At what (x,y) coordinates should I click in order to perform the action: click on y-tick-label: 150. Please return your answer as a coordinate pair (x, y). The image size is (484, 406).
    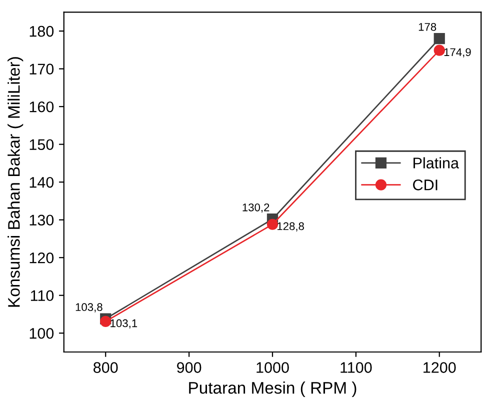
    Looking at the image, I should click on (42, 144).